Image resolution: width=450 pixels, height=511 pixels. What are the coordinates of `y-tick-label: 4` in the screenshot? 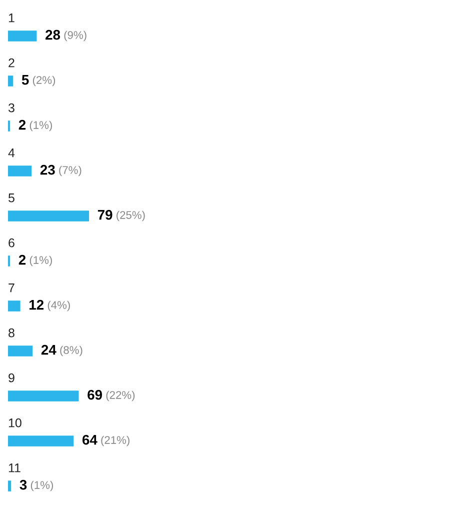 It's located at (11, 153).